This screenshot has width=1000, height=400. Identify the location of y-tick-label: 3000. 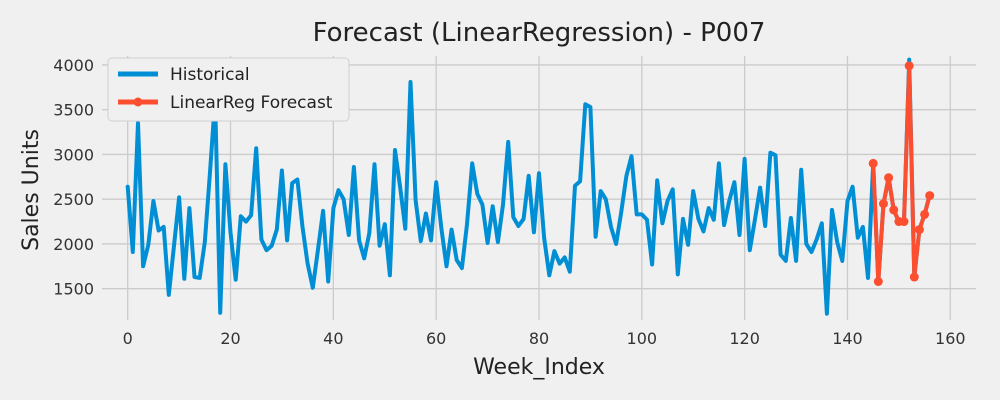
(73, 154).